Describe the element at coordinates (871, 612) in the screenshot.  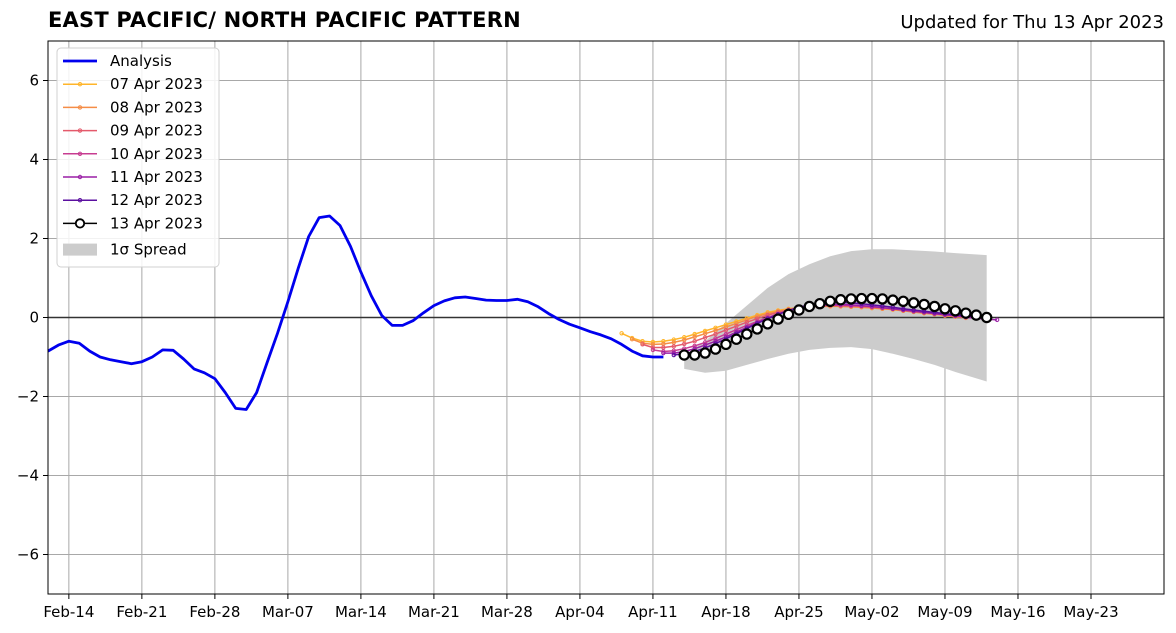
I see `x-tick-label: May-02` at that location.